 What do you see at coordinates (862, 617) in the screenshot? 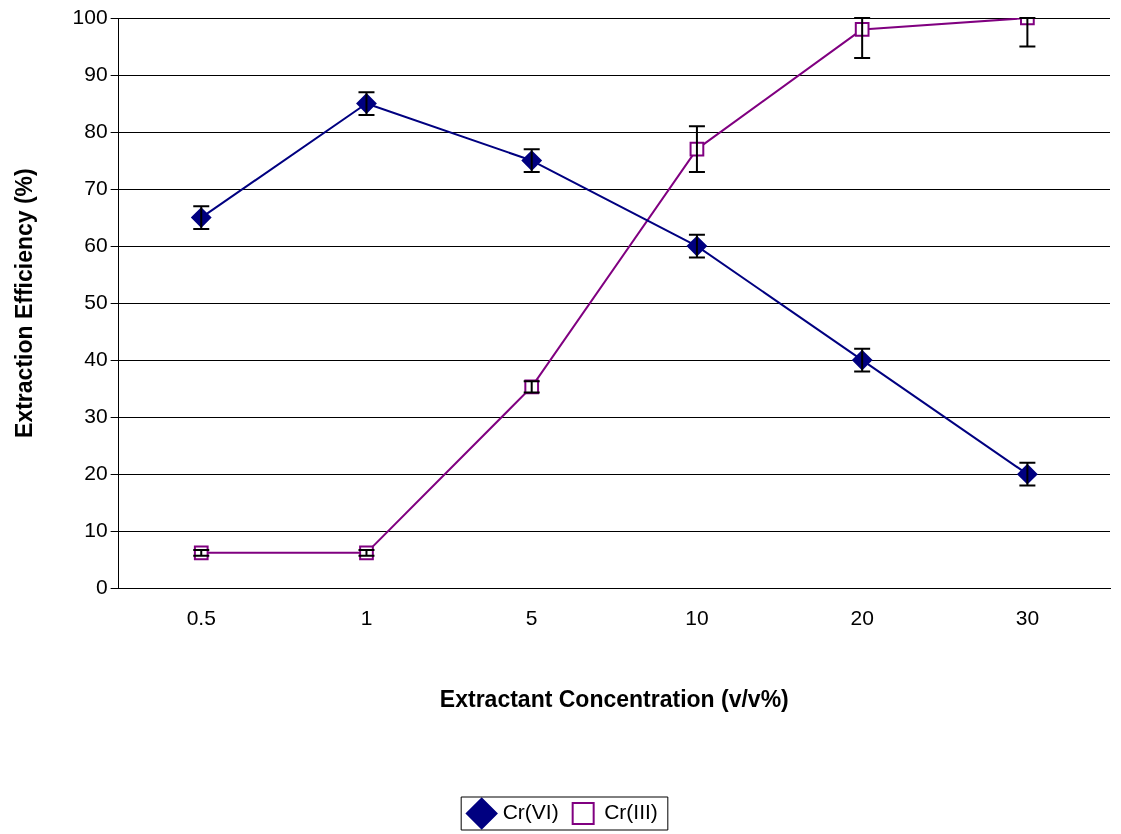
I see `x-tick-label: 20` at bounding box center [862, 617].